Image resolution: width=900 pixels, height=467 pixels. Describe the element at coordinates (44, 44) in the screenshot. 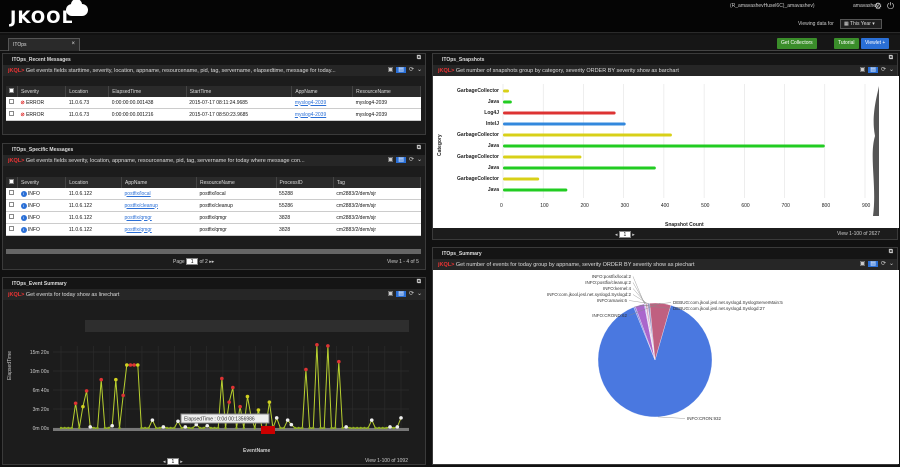

I see `tab-itops: ITOps ×` at that location.